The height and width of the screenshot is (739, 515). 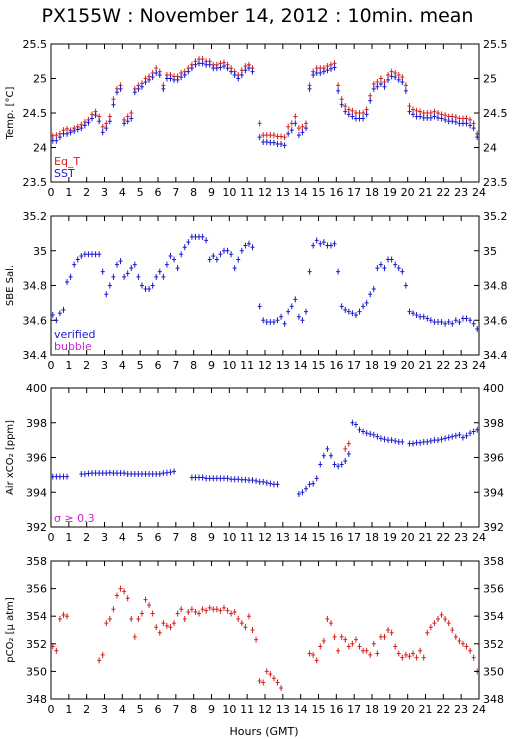 What do you see at coordinates (51, 537) in the screenshot?
I see `x-tick-label: 0` at bounding box center [51, 537].